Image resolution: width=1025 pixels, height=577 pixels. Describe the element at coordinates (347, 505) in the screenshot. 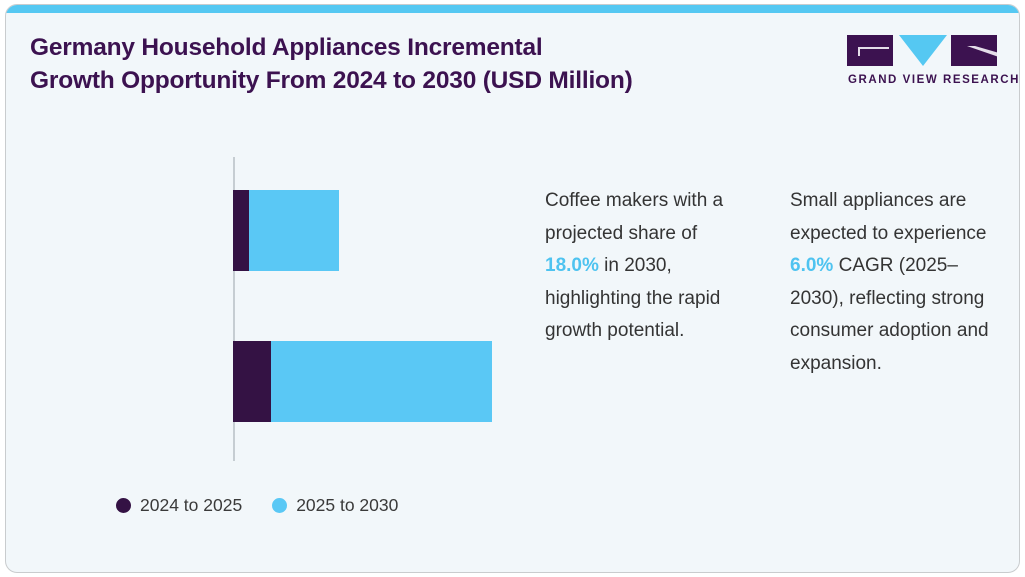

I see `legend-label: 2025 to 2030` at that location.